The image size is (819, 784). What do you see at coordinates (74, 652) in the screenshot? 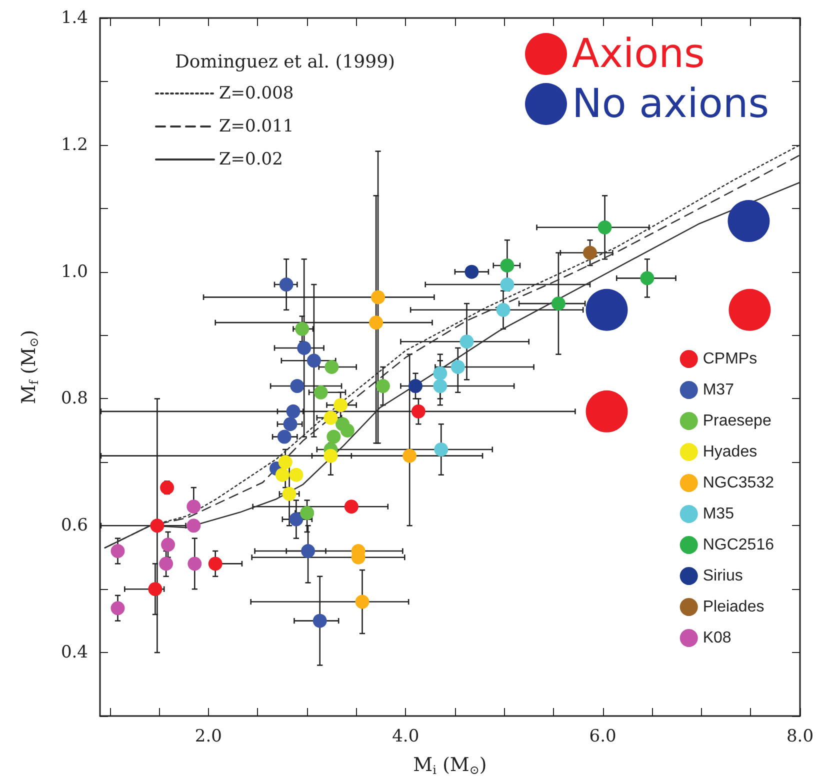
I see `y-tick-label: 0.4` at bounding box center [74, 652].